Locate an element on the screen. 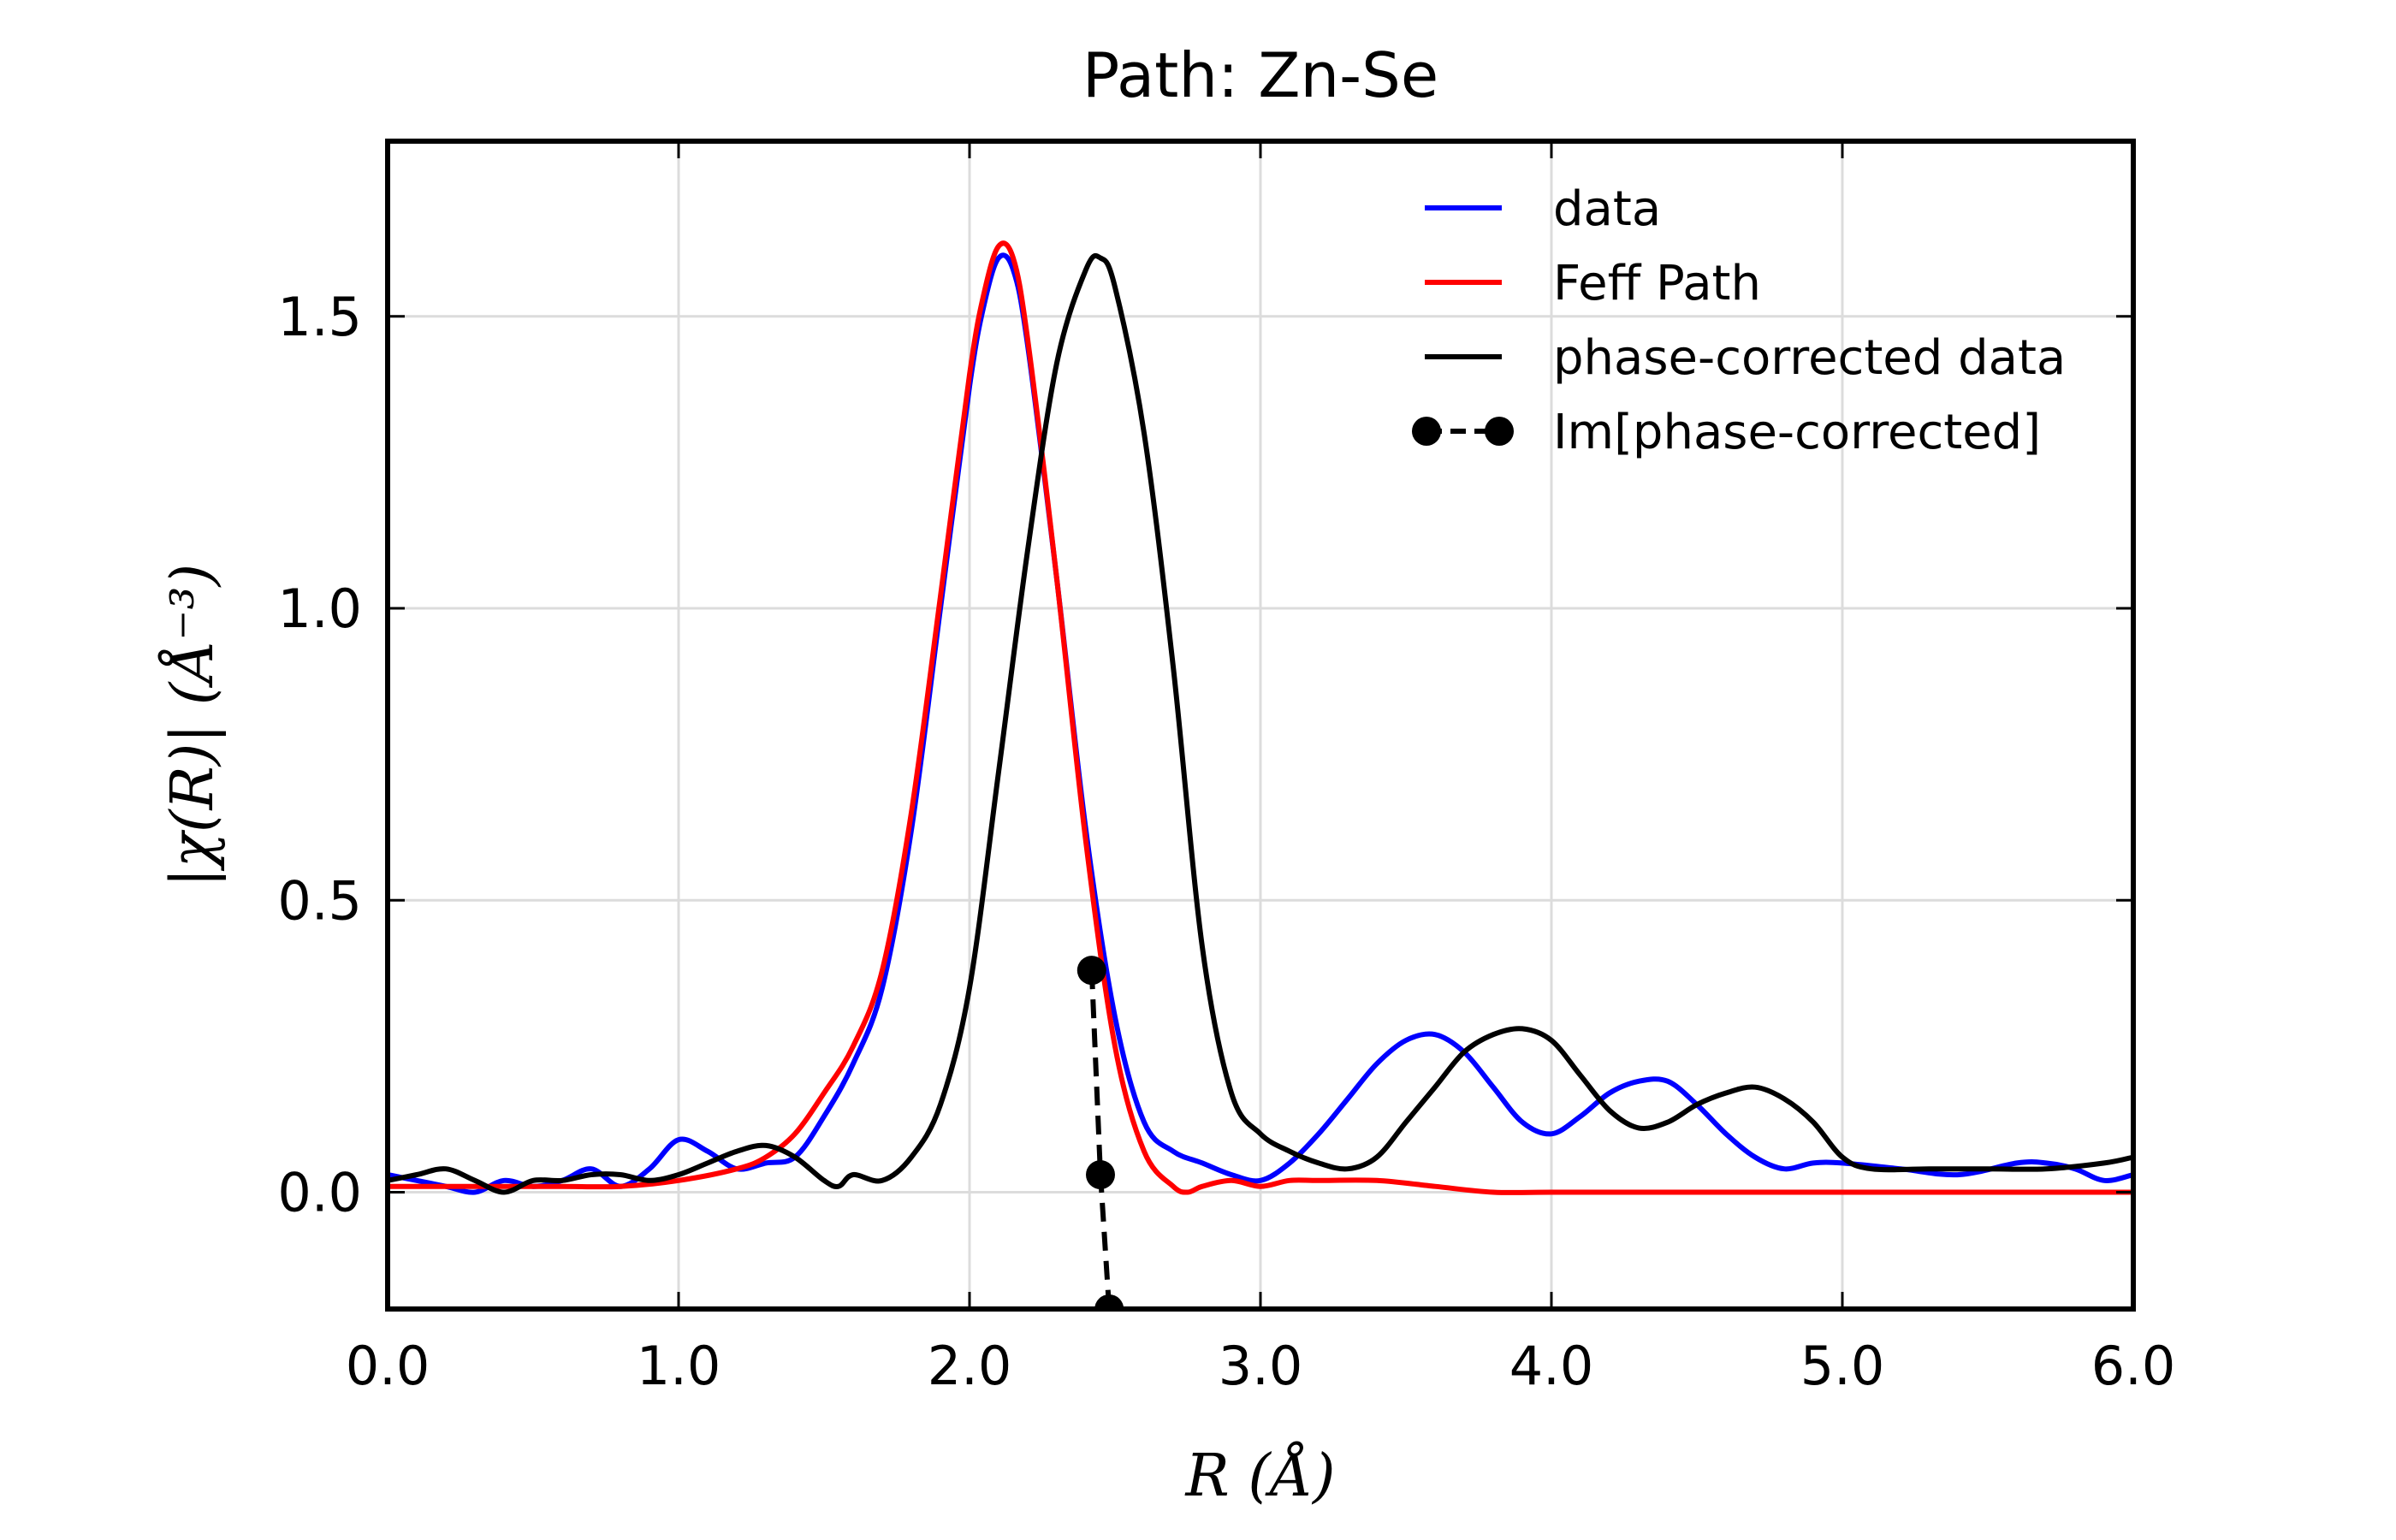  chart-title: Path: Zn-Se is located at coordinates (1260, 75).